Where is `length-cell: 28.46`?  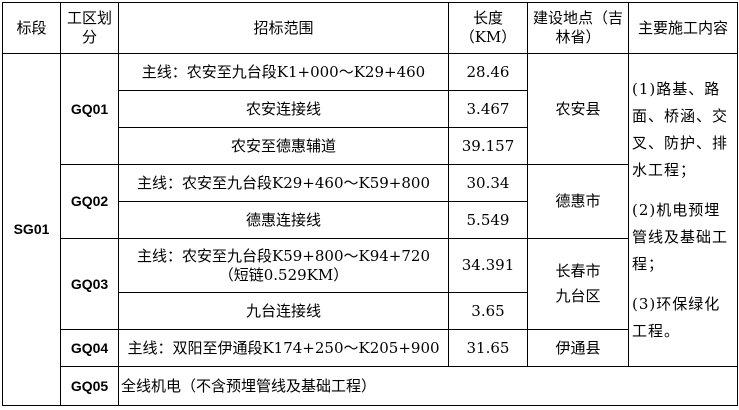
length-cell: 28.46 is located at coordinates (488, 72).